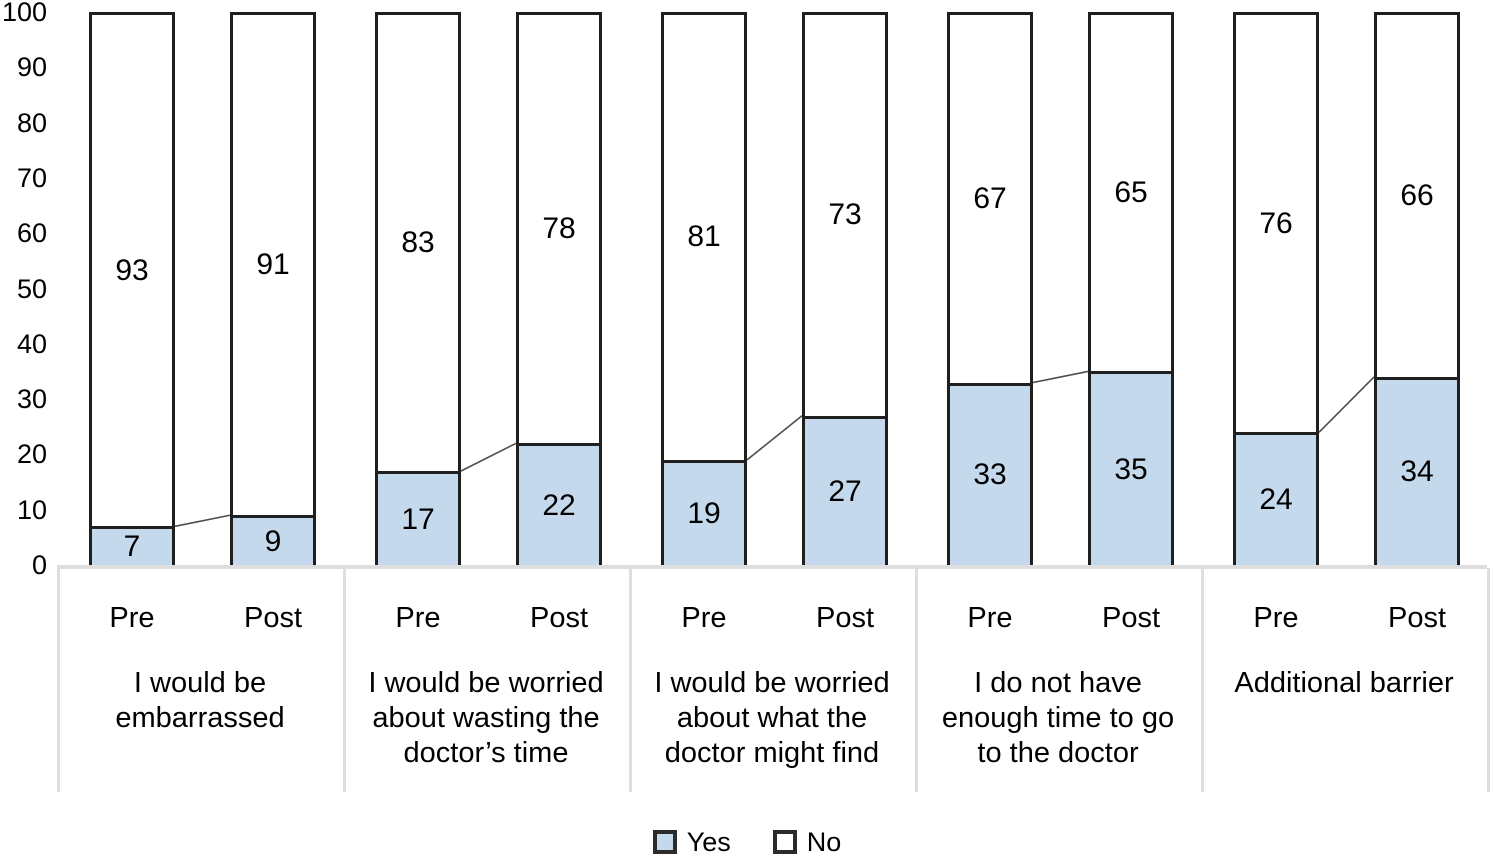 The width and height of the screenshot is (1494, 857). I want to click on no-value-label: 76, so click(1276, 223).